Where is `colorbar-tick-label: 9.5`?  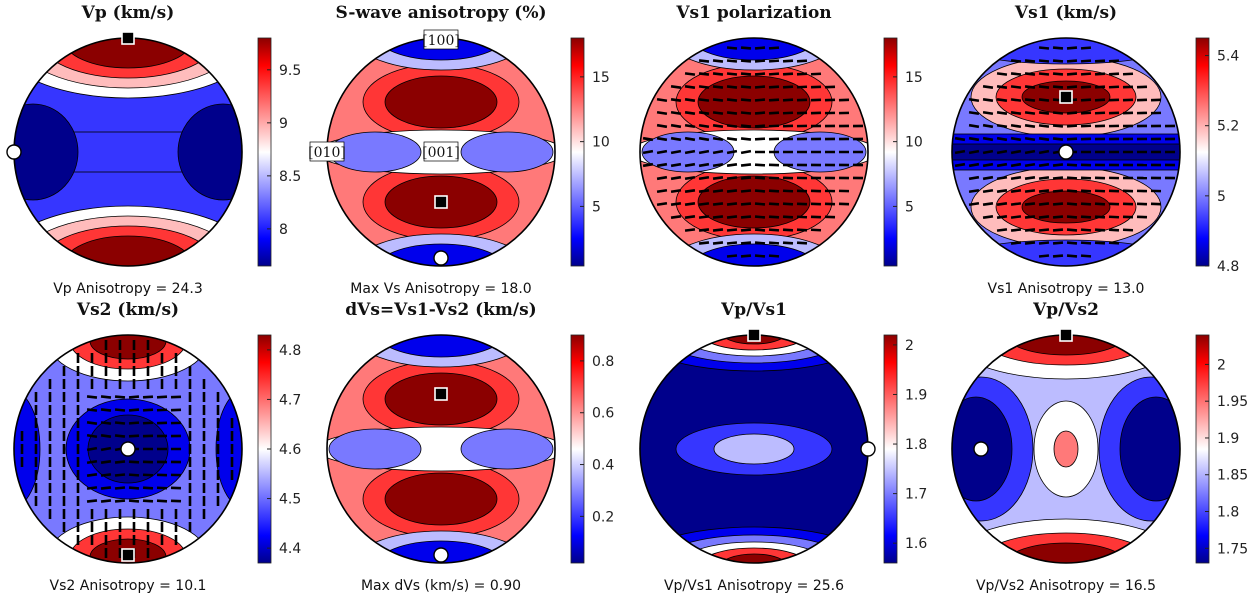 colorbar-tick-label: 9.5 is located at coordinates (290, 71).